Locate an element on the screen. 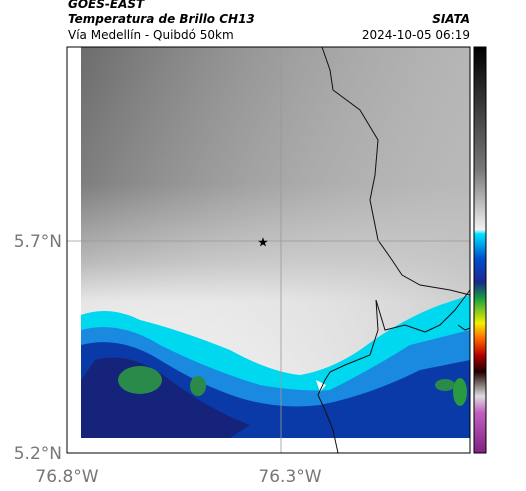 The width and height of the screenshot is (526, 491). source: SIATA is located at coordinates (451, 19).